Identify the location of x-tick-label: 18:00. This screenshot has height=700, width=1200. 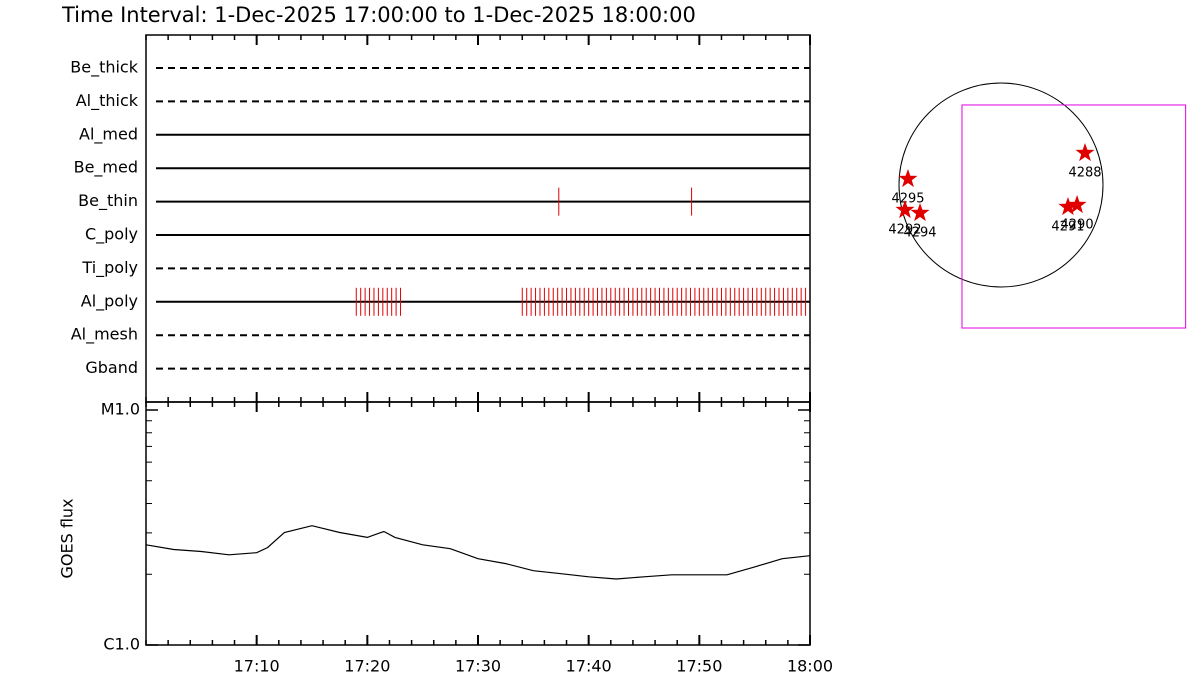
(810, 666).